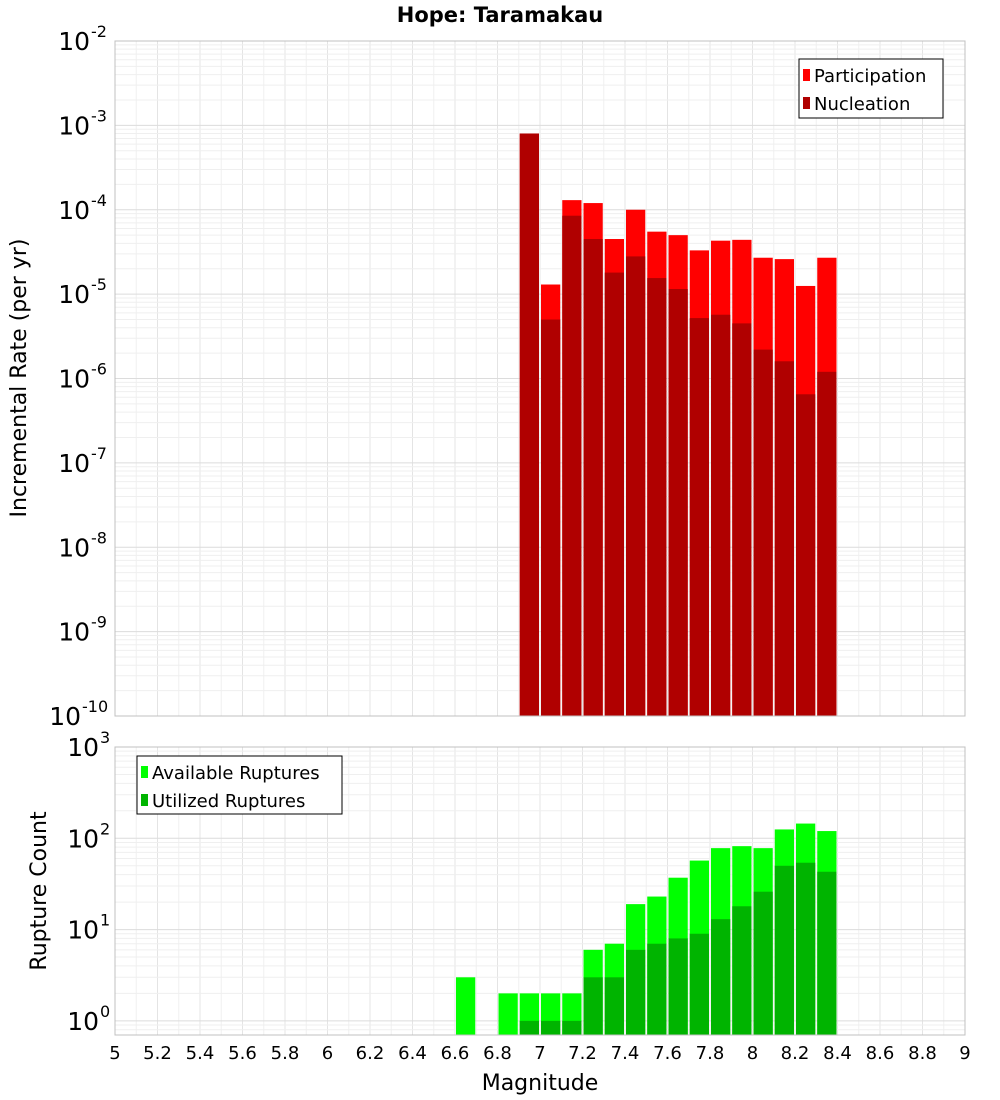 This screenshot has height=1100, width=1000. Describe the element at coordinates (228, 801) in the screenshot. I see `legend-label: Utilized Ruptures` at that location.